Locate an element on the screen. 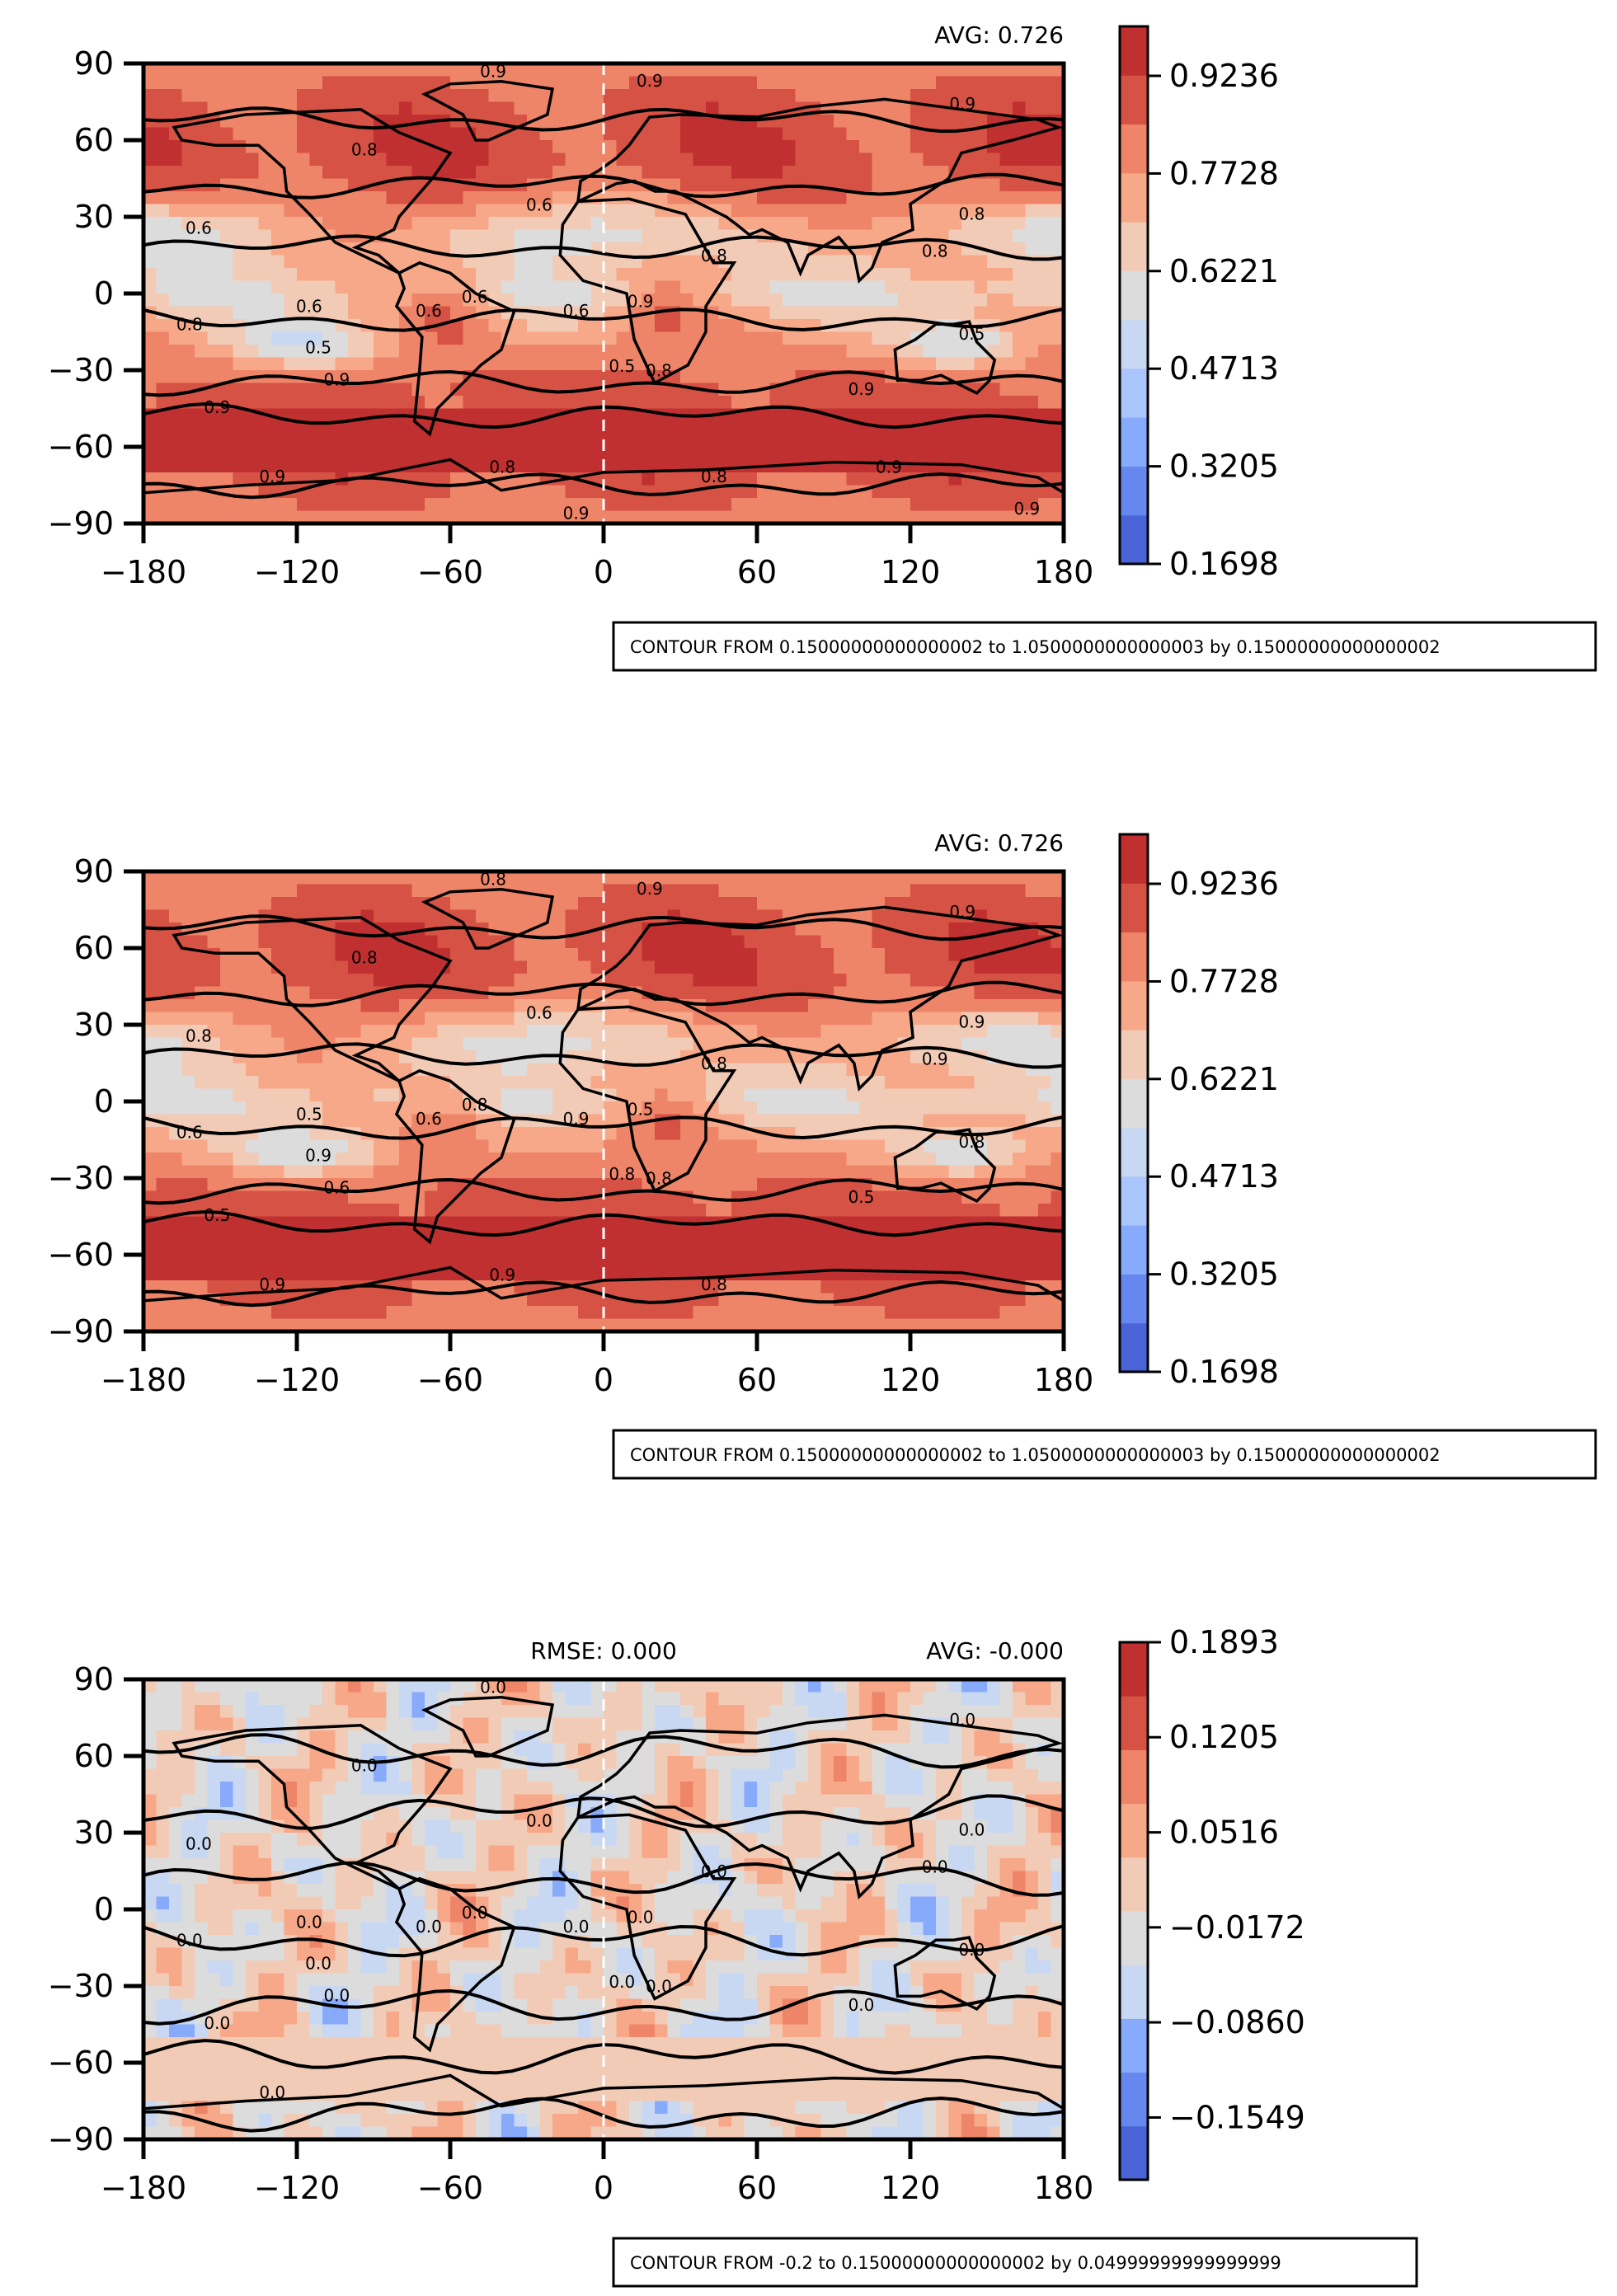 The width and height of the screenshot is (1617, 2296). x-tick-label: −120 is located at coordinates (297, 572).